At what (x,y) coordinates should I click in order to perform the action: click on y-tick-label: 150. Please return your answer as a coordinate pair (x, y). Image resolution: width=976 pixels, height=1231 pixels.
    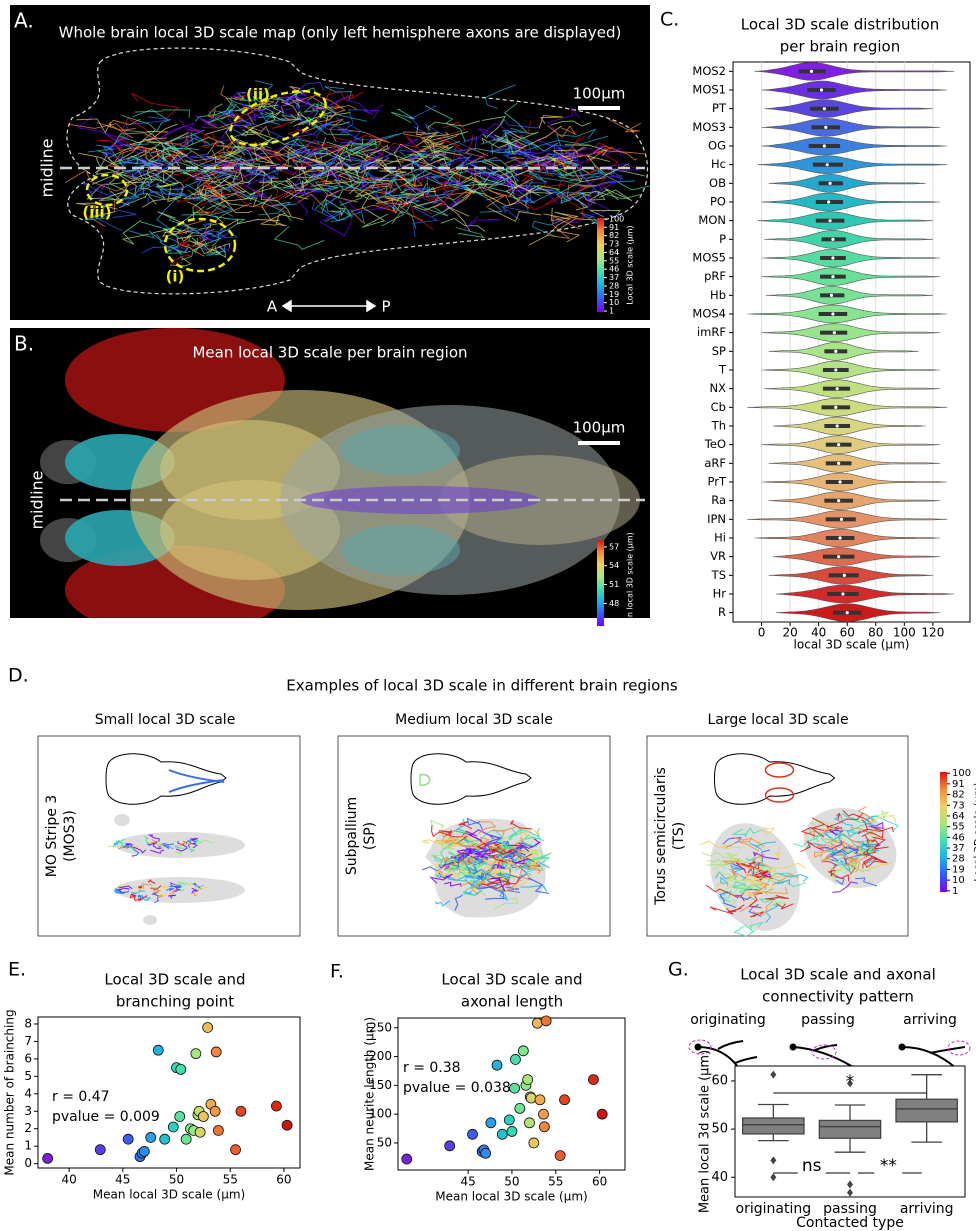
    Looking at the image, I should click on (380, 1085).